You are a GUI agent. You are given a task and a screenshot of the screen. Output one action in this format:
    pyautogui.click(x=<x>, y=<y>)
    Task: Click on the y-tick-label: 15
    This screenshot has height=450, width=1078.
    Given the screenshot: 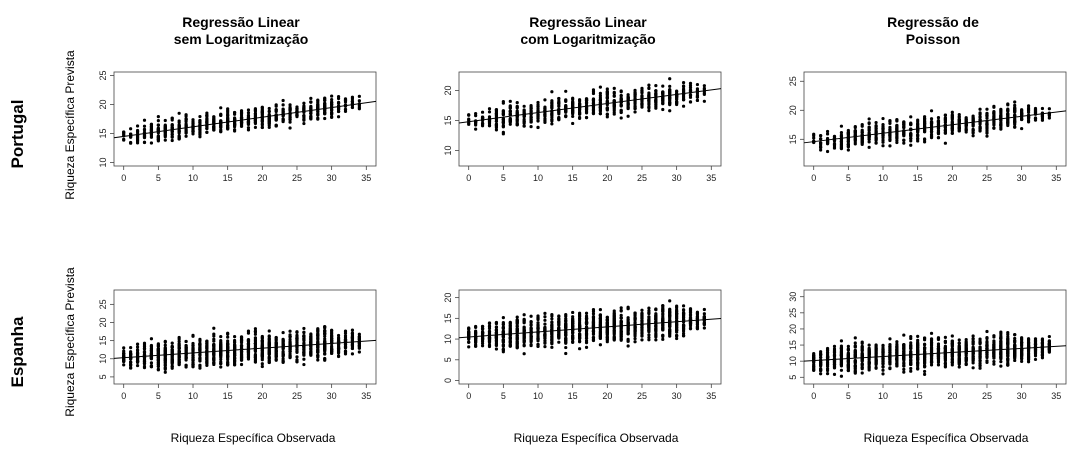 What is the action you would take?
    pyautogui.click(x=793, y=139)
    